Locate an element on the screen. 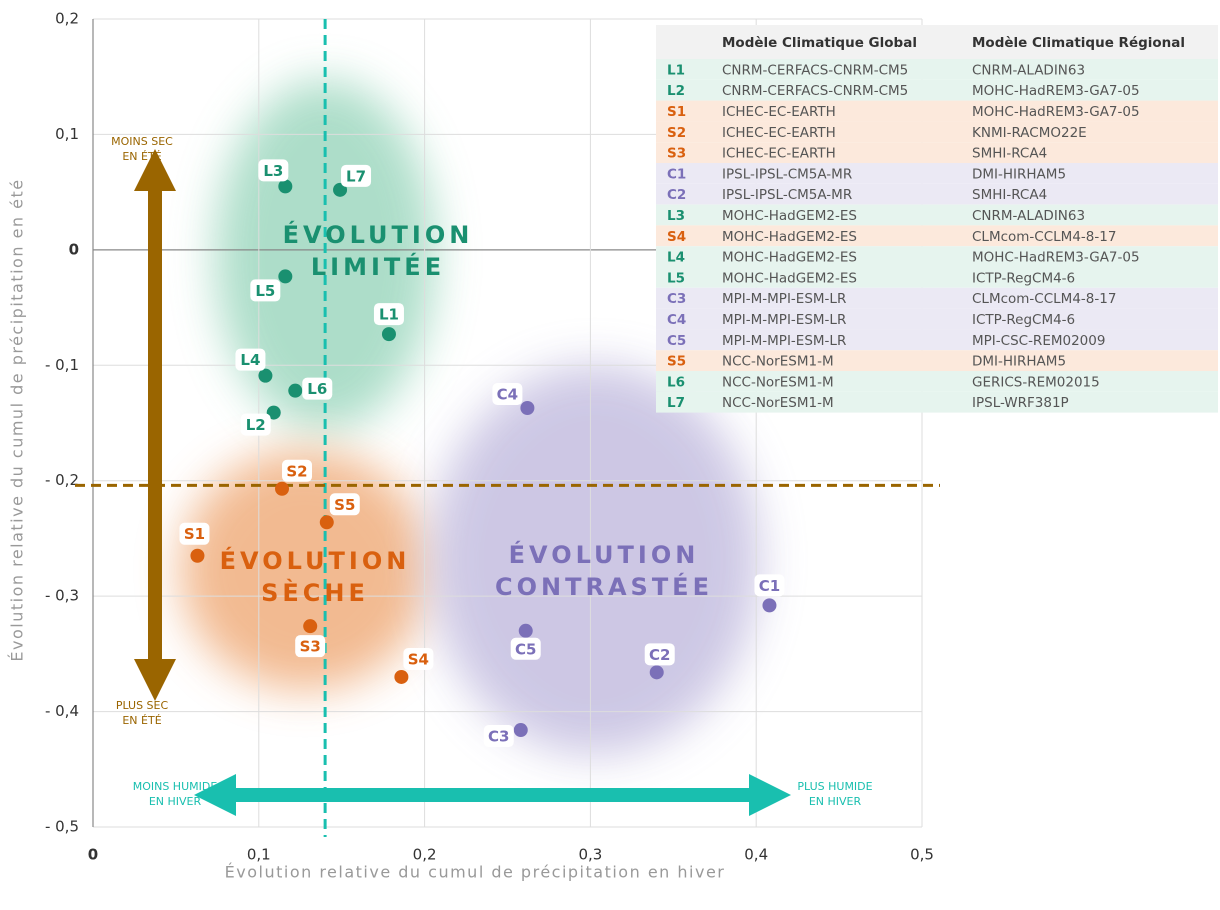 The width and height of the screenshot is (1220, 910). point-label: L5 is located at coordinates (265, 291).